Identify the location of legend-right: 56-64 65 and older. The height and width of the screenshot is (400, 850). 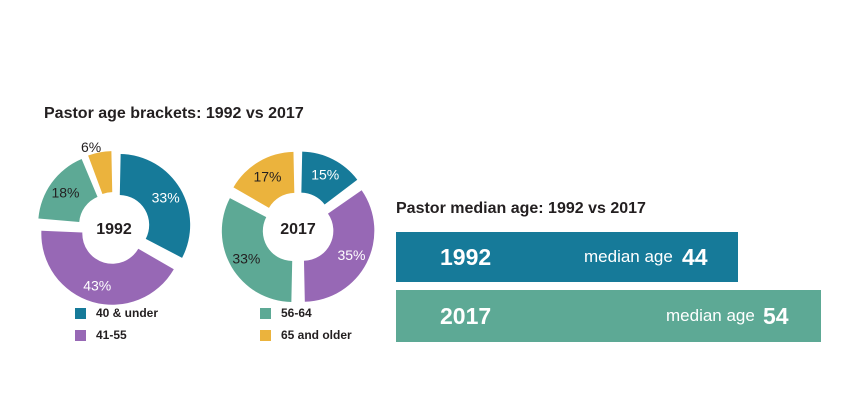
(306, 324).